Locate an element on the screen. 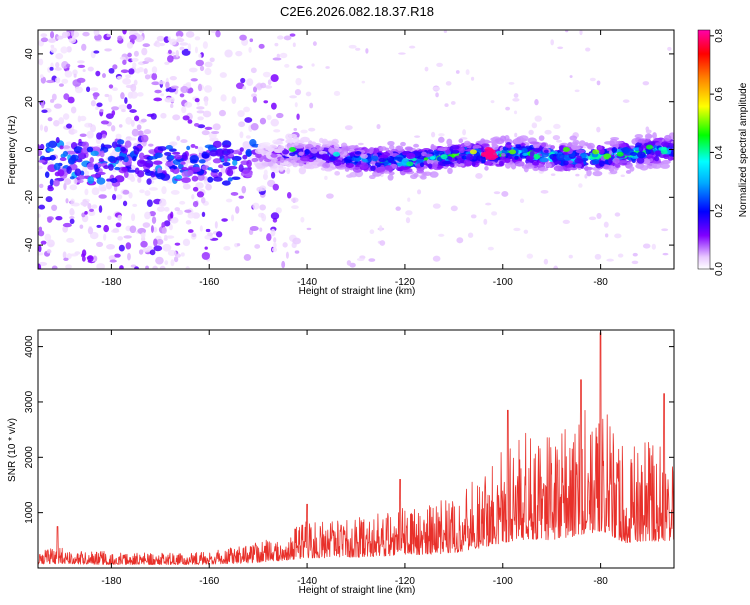 The width and height of the screenshot is (750, 605). heatmap-x-tick-label: -80 is located at coordinates (600, 282).